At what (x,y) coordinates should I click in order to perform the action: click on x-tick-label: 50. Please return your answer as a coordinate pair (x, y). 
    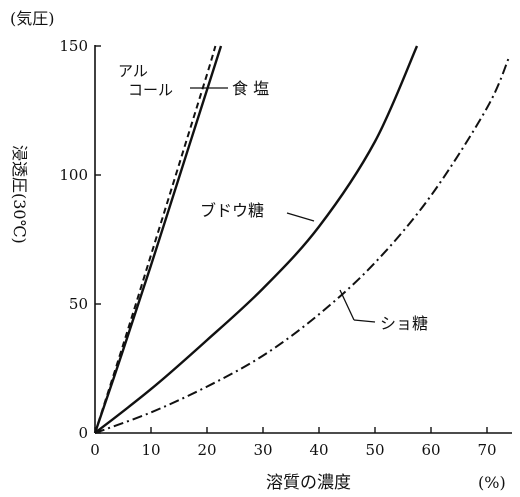
    Looking at the image, I should click on (374, 450).